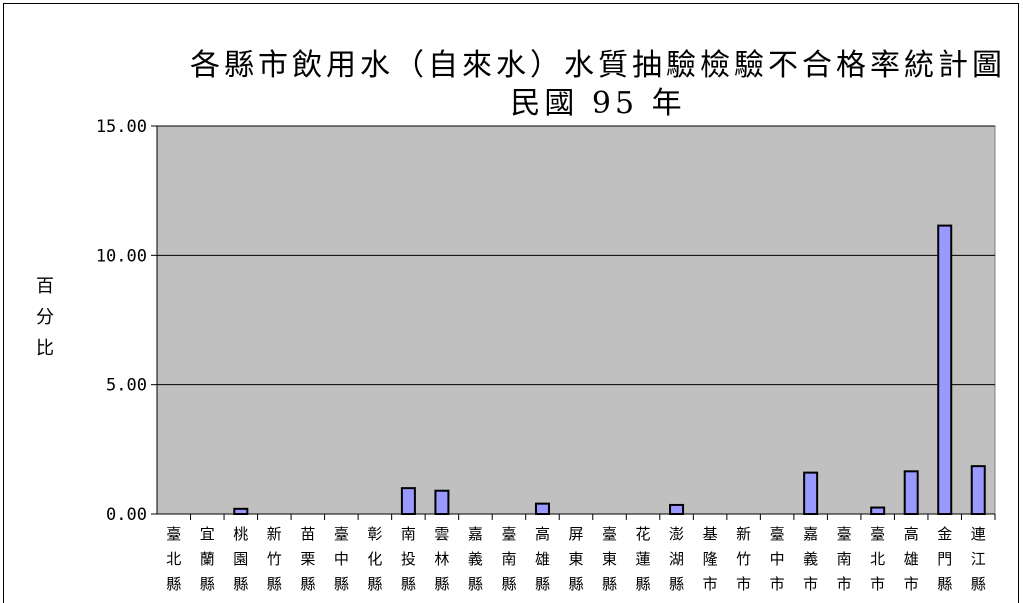 The height and width of the screenshot is (603, 1023). Describe the element at coordinates (944, 534) in the screenshot. I see `x-tick-label: 金` at that location.